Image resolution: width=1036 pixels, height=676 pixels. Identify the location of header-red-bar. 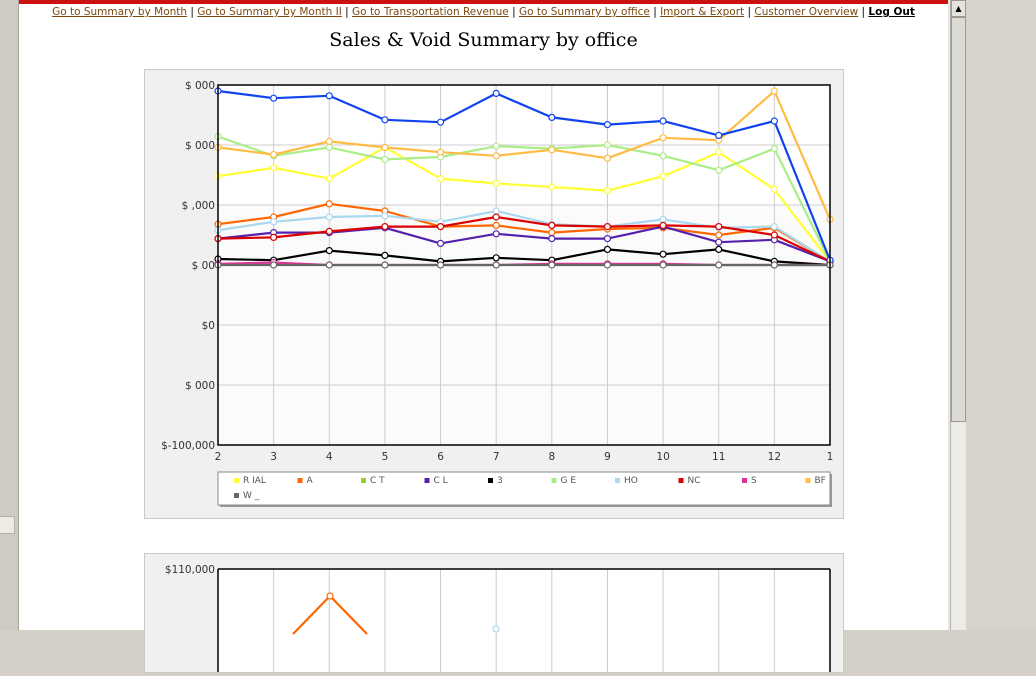
(483, 2).